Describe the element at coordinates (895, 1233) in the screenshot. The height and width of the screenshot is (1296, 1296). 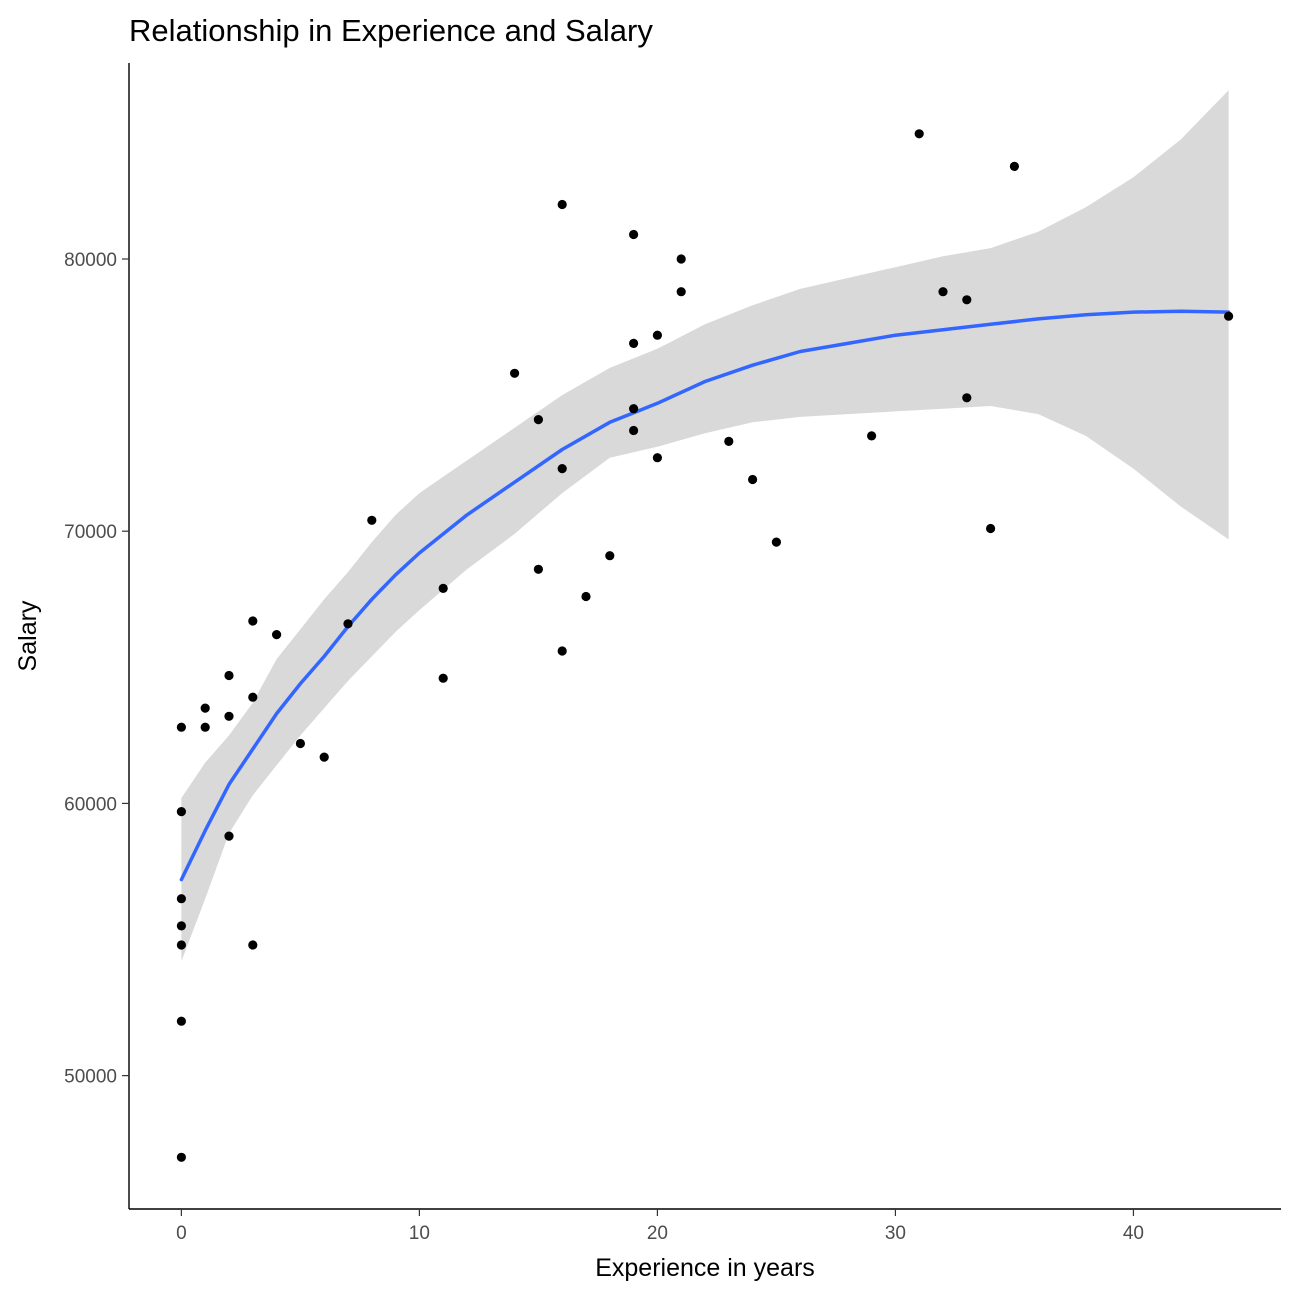
I see `x-tick-label: 30` at that location.